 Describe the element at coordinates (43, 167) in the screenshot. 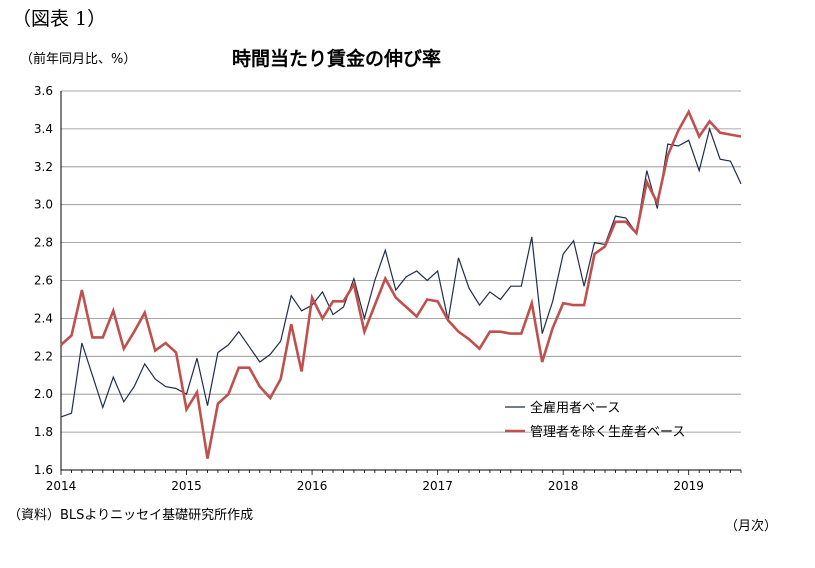

I see `y-tick-label: 3.2` at that location.